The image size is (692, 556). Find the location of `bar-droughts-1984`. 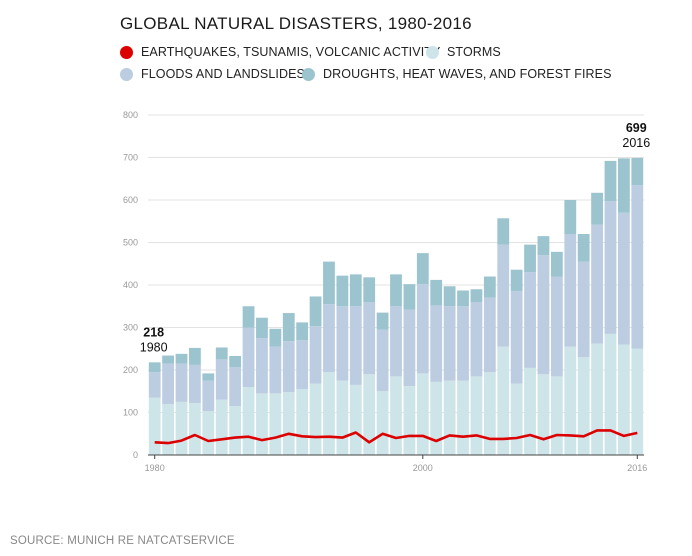

bar-droughts-1984 is located at coordinates (208, 377).